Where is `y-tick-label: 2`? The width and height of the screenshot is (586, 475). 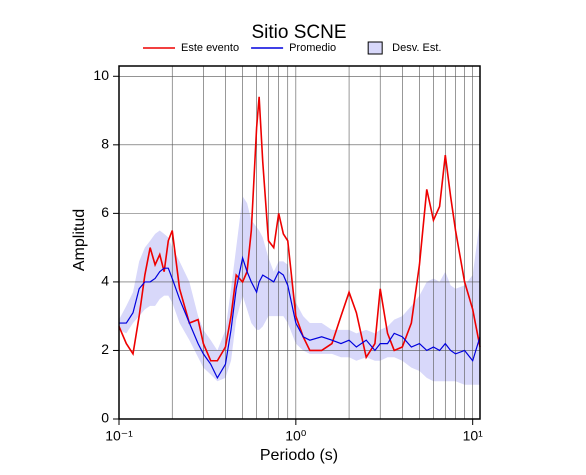
y-tick-label: 2 is located at coordinates (105, 349).